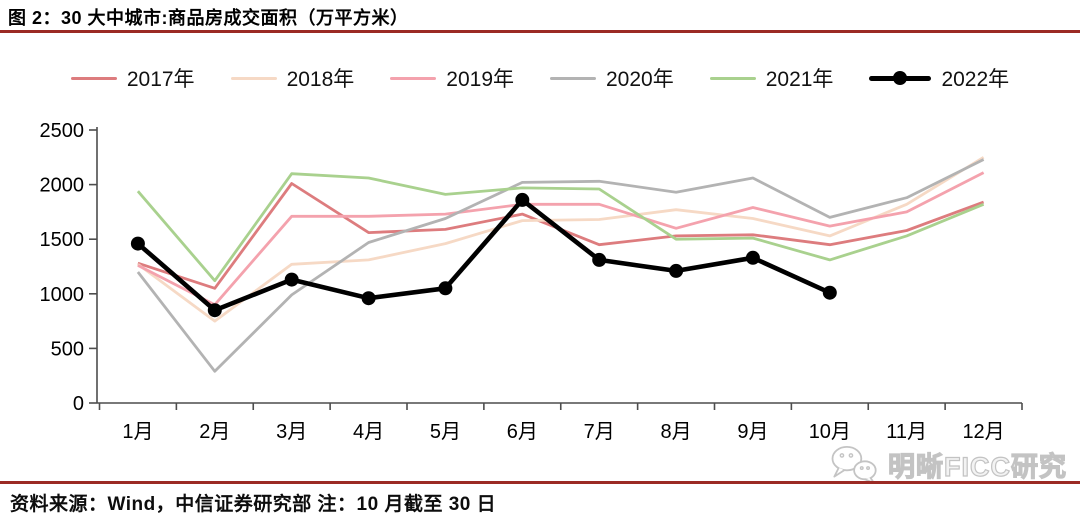 The image size is (1080, 517). Describe the element at coordinates (137, 432) in the screenshot. I see `x-tick-label: 1月` at that location.